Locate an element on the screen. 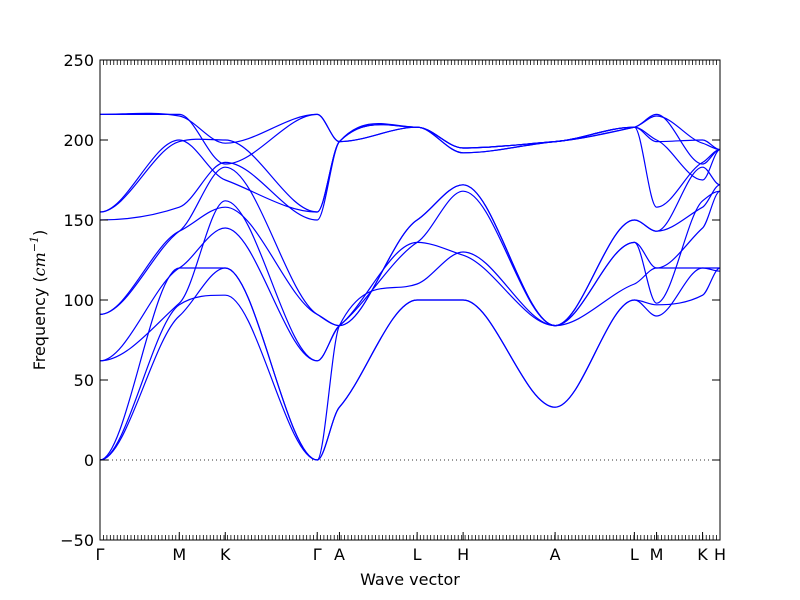 The height and width of the screenshot is (600, 800). y-axis-label-unit: cm is located at coordinates (39, 264).